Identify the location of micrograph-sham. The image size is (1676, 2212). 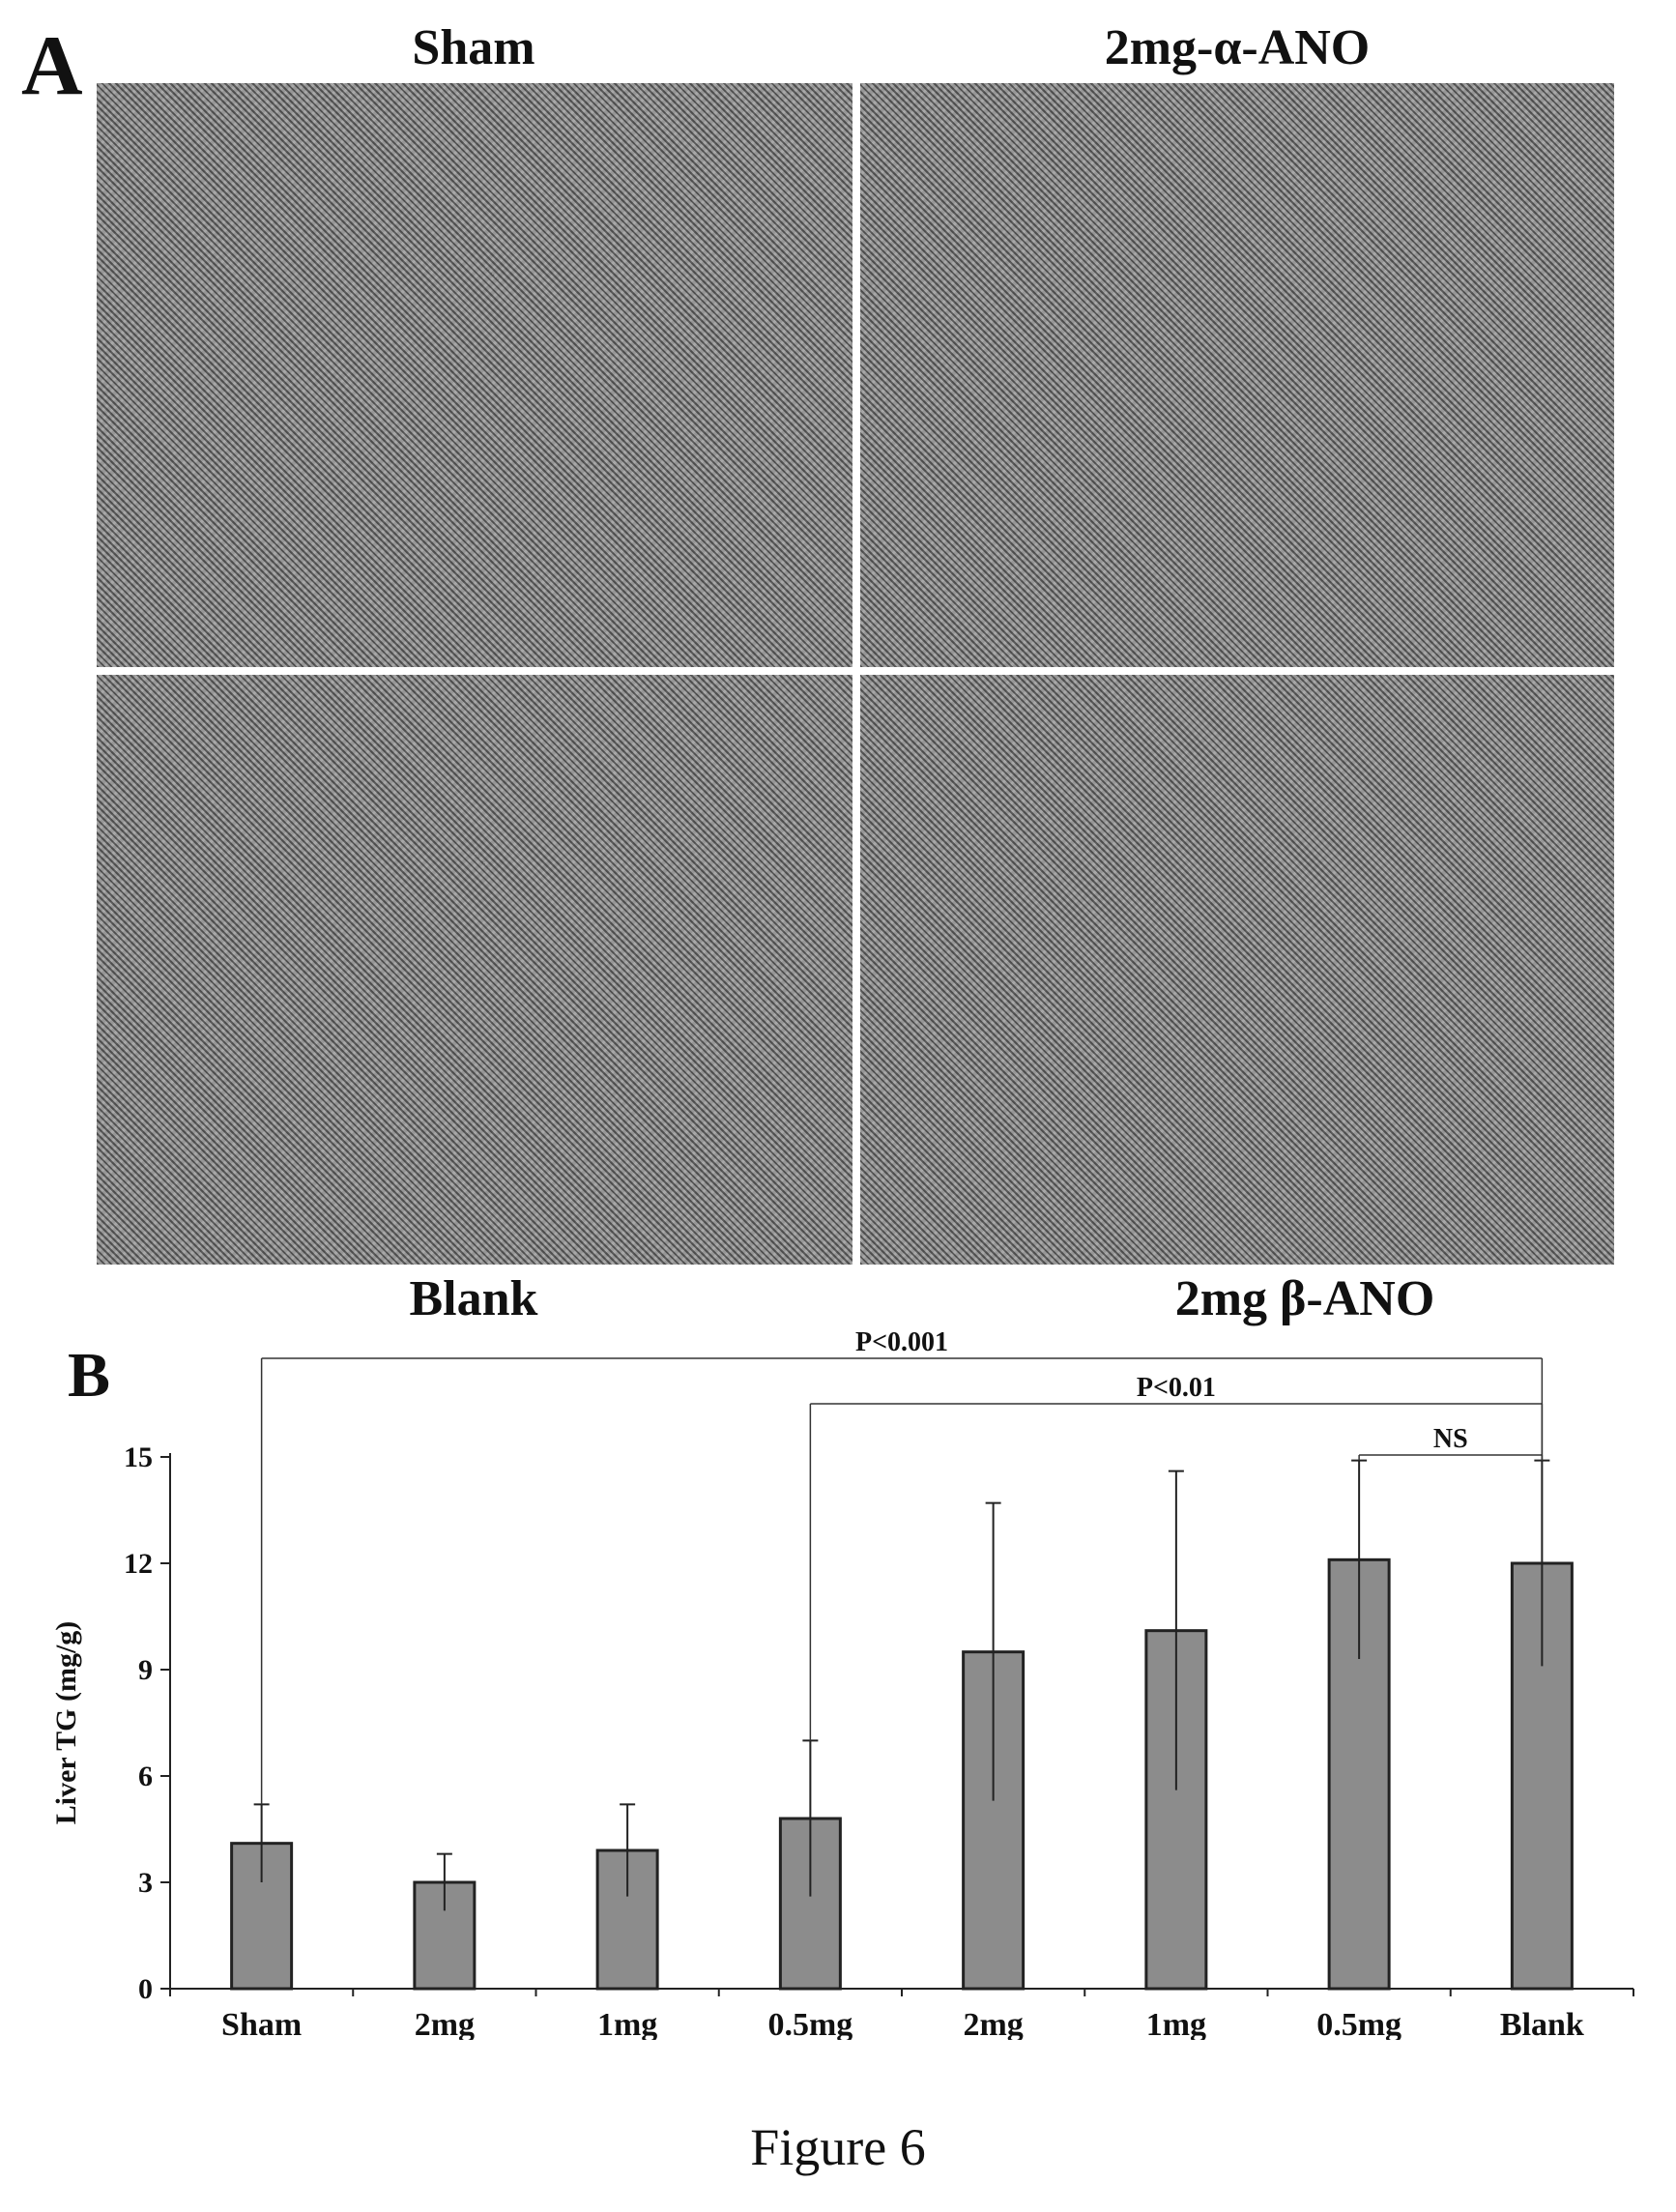
(474, 375).